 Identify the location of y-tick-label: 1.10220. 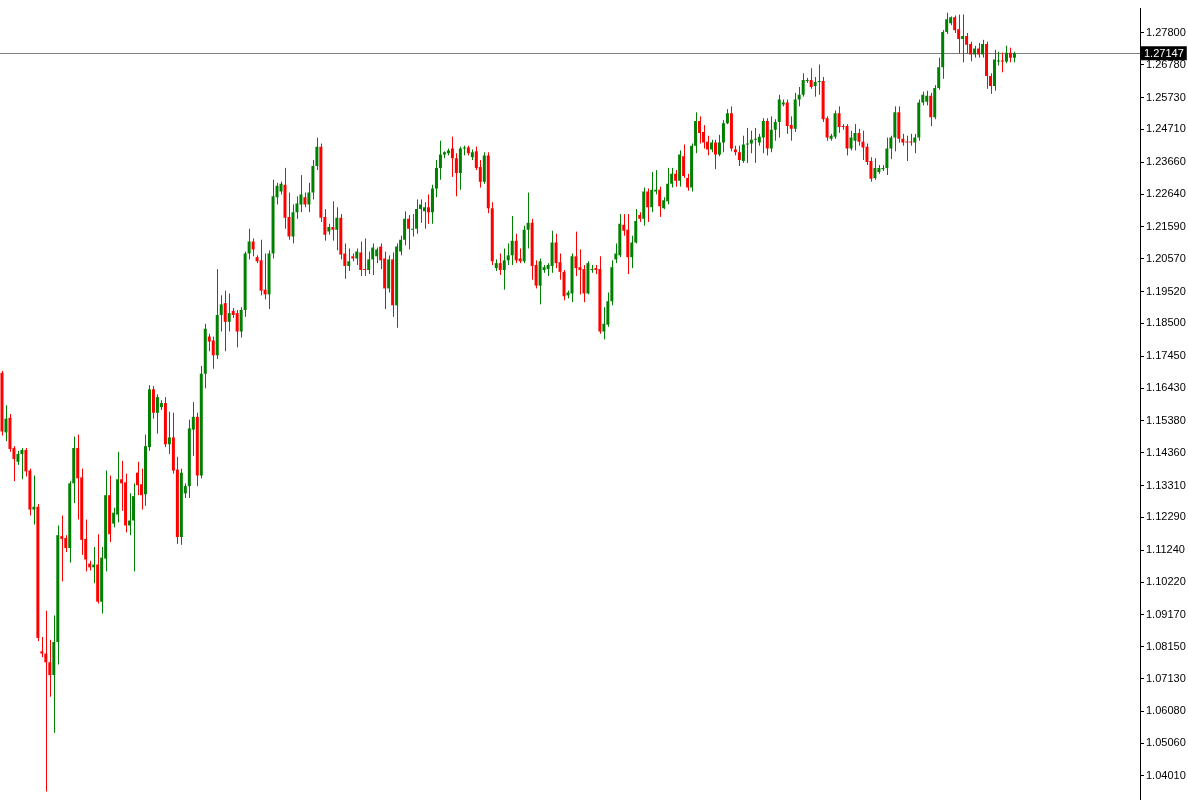
(1166, 581).